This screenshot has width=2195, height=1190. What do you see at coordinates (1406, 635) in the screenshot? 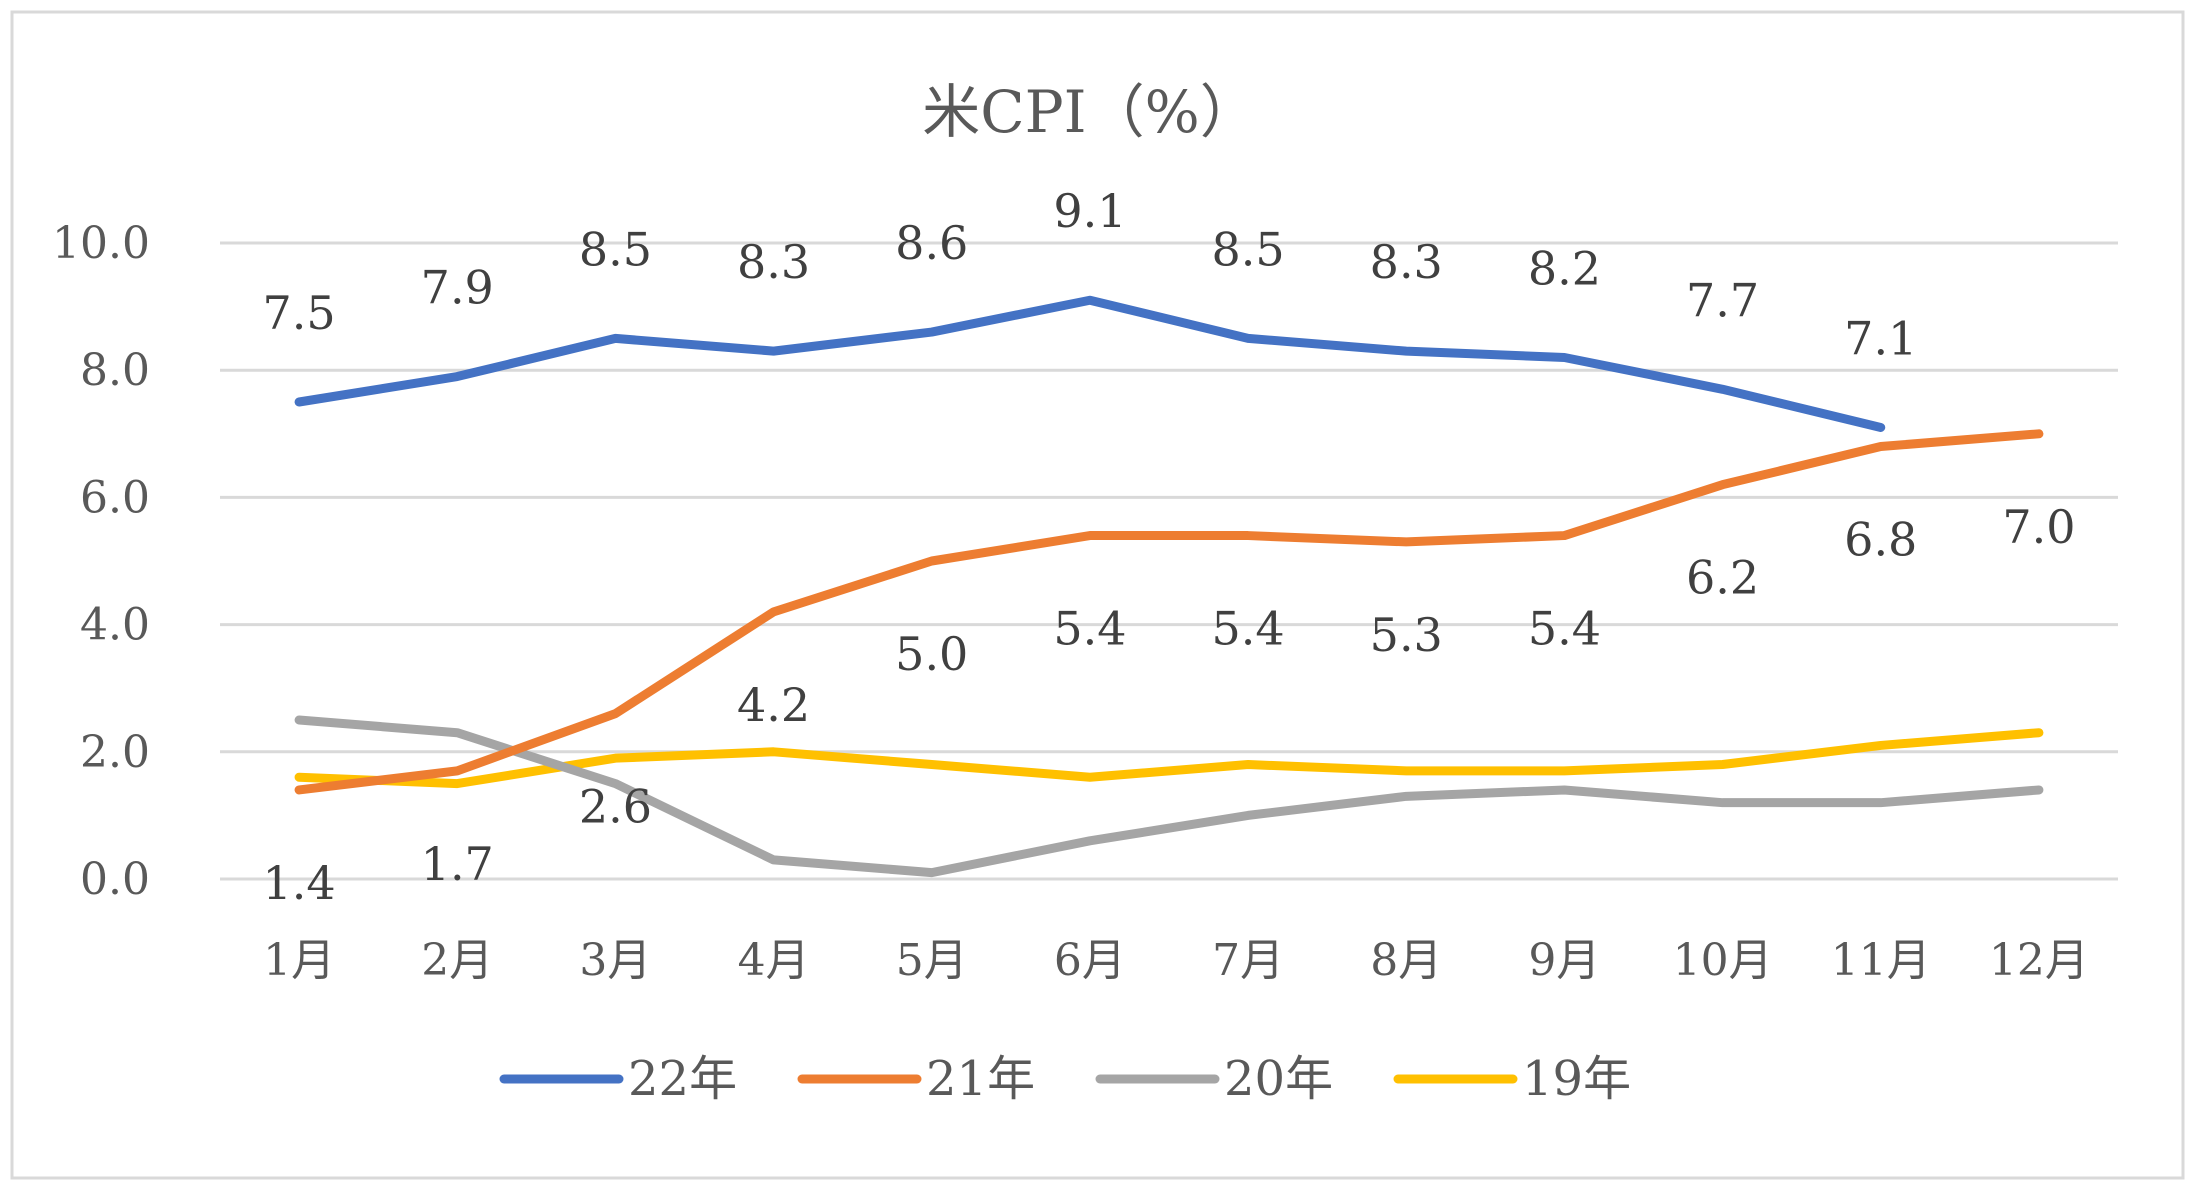
I see `data-label: 5.3` at bounding box center [1406, 635].